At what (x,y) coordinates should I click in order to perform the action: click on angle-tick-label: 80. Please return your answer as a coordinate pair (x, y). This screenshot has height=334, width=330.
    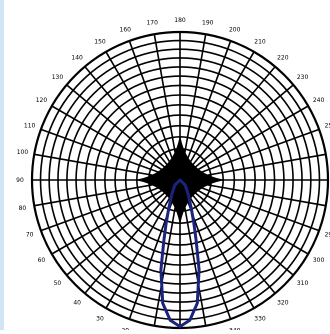
    Looking at the image, I should click on (23, 208).